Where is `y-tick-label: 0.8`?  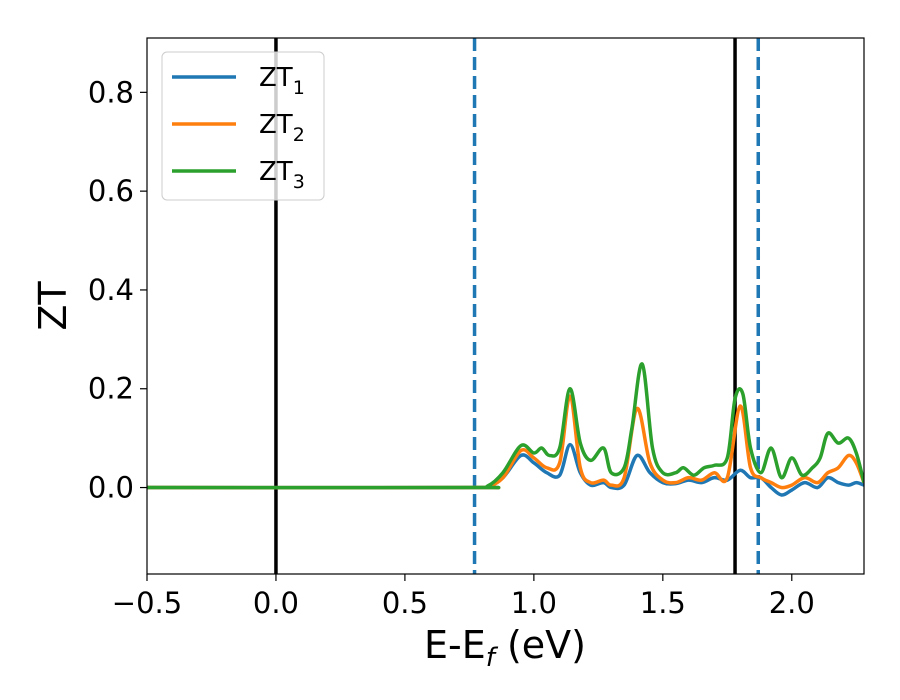
y-tick-label: 0.8 is located at coordinates (111, 92).